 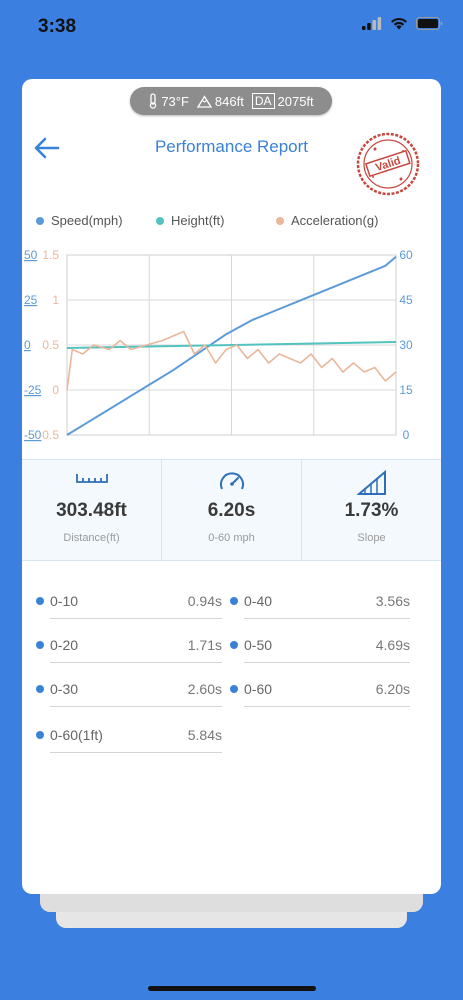 I want to click on battery-icon, so click(x=429, y=23).